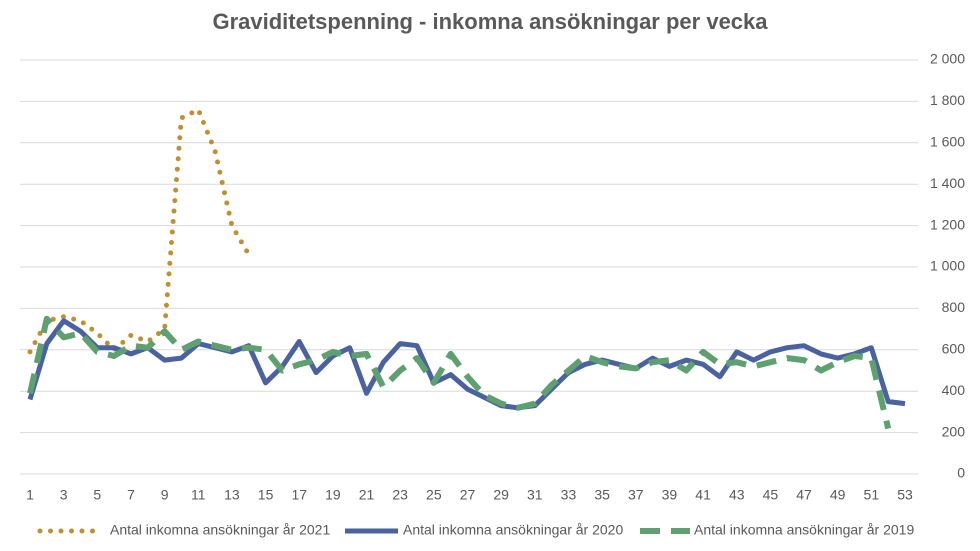 The image size is (980, 551). What do you see at coordinates (947, 183) in the screenshot?
I see `y-tick-label: 1 400` at bounding box center [947, 183].